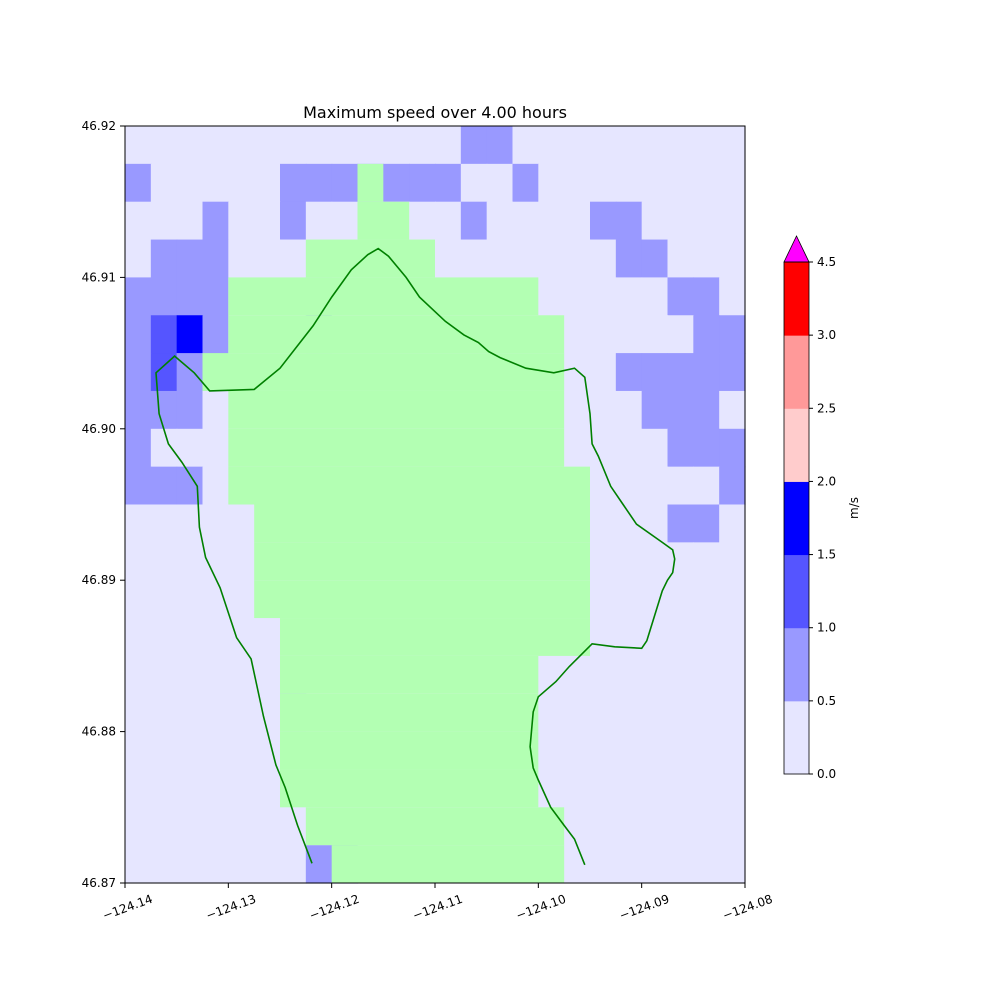 The width and height of the screenshot is (1000, 1000). Describe the element at coordinates (796, 518) in the screenshot. I see `colorbar-segment` at that location.